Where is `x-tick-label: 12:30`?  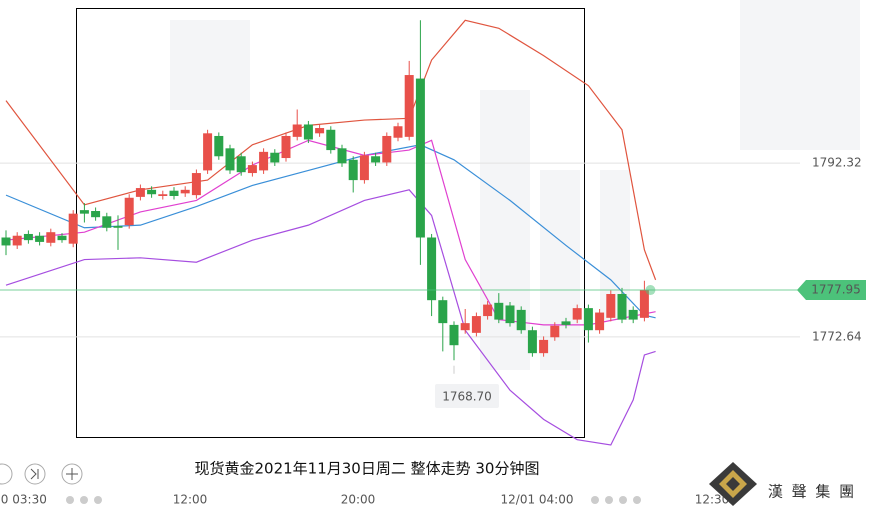
x-tick-label: 12:30 is located at coordinates (712, 500).